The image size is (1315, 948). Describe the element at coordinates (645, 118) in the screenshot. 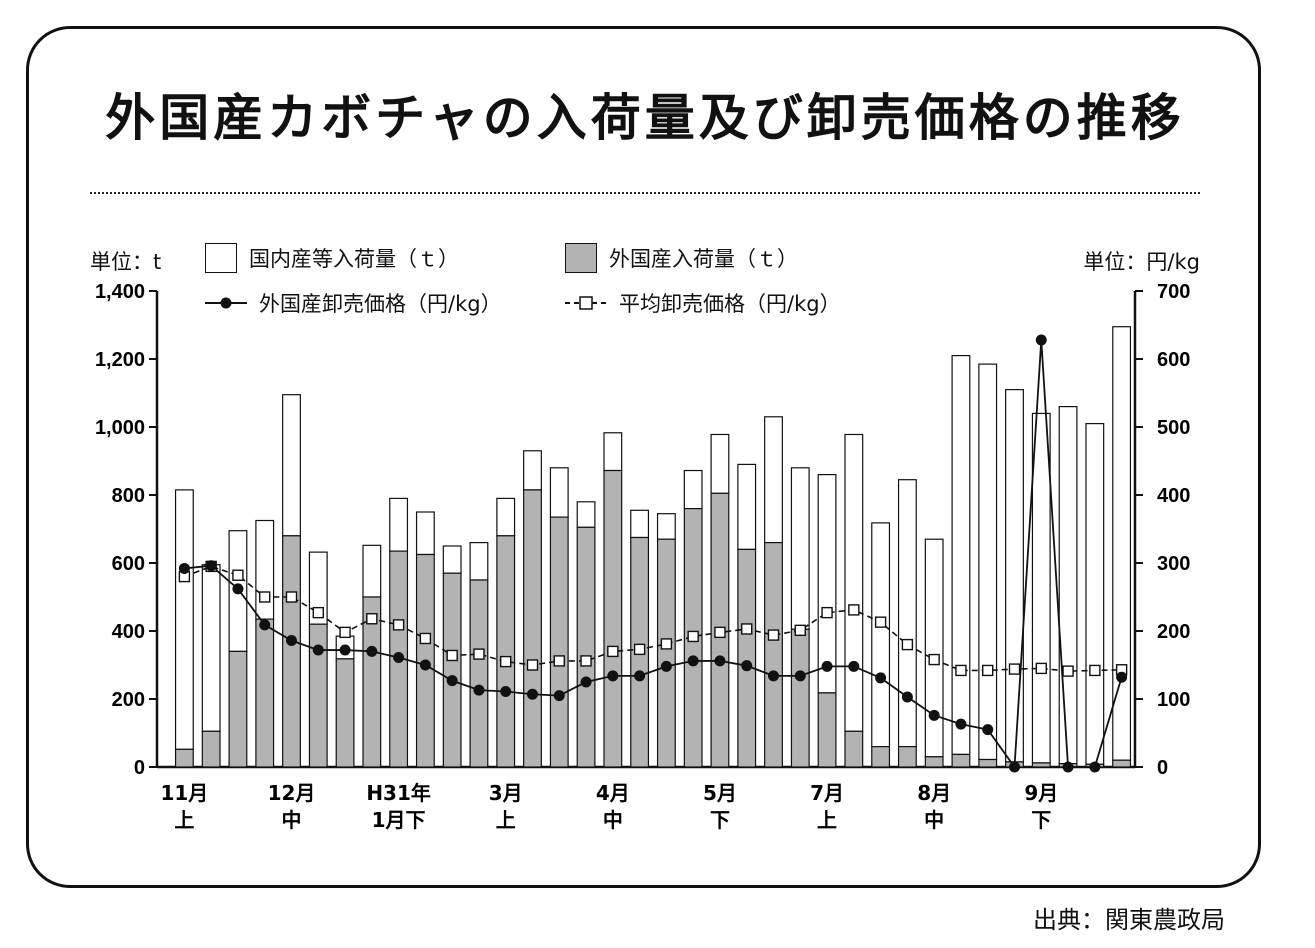

I see `chart-title: 外国産カボチャの入荷量及び卸売価格の推移` at that location.